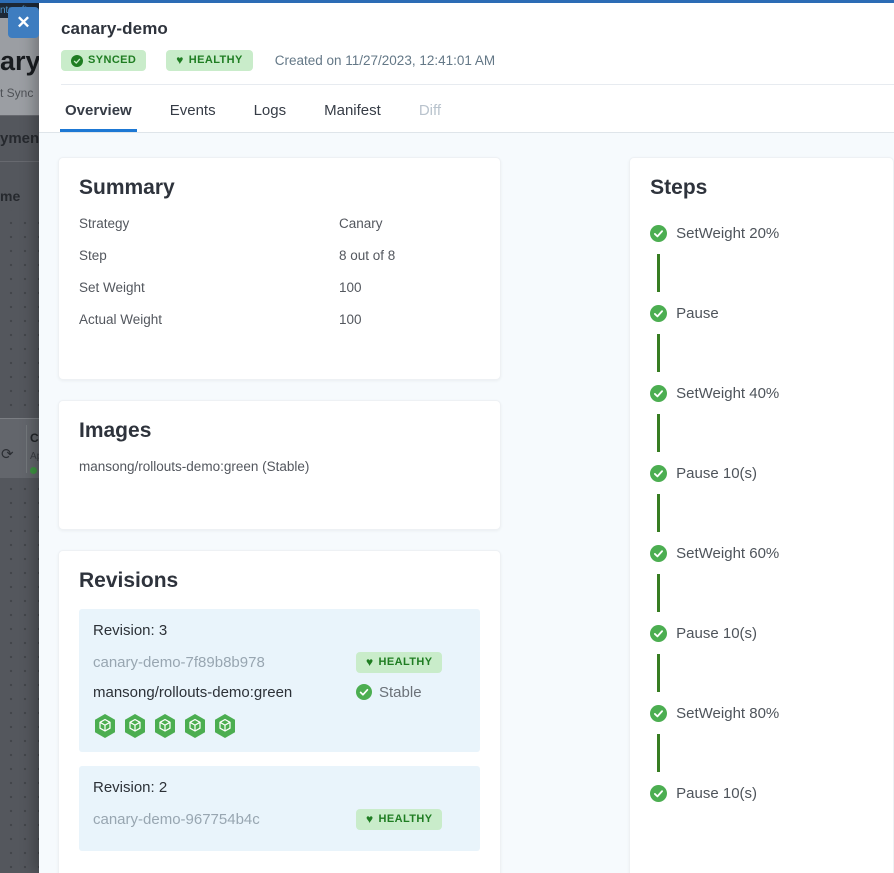 Image resolution: width=894 pixels, height=873 pixels. I want to click on summary-row: Actual Weight 100, so click(279, 319).